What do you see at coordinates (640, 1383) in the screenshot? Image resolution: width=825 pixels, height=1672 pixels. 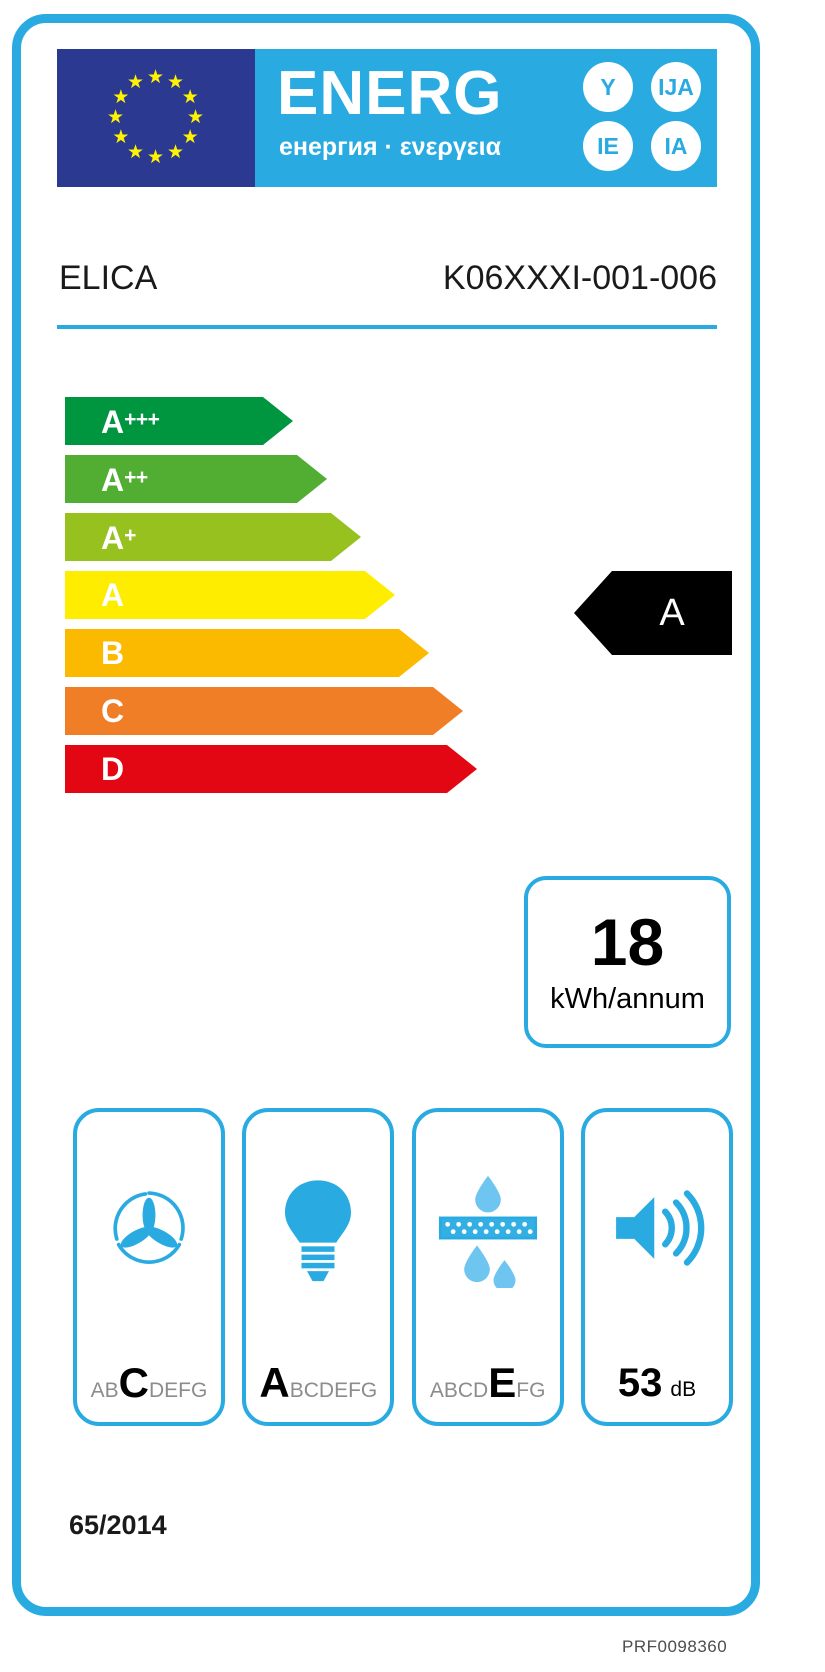 I see `noise-value: 53` at bounding box center [640, 1383].